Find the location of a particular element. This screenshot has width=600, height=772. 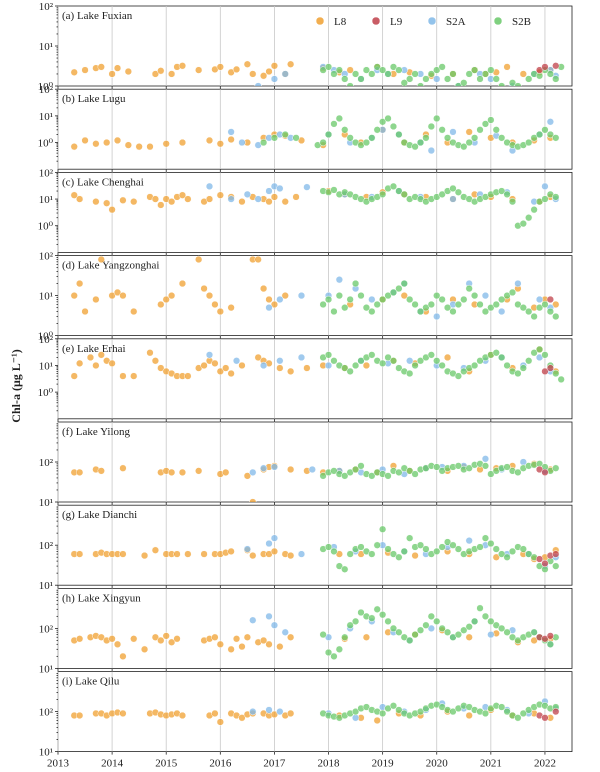

legend-marker-l8 is located at coordinates (320, 21).